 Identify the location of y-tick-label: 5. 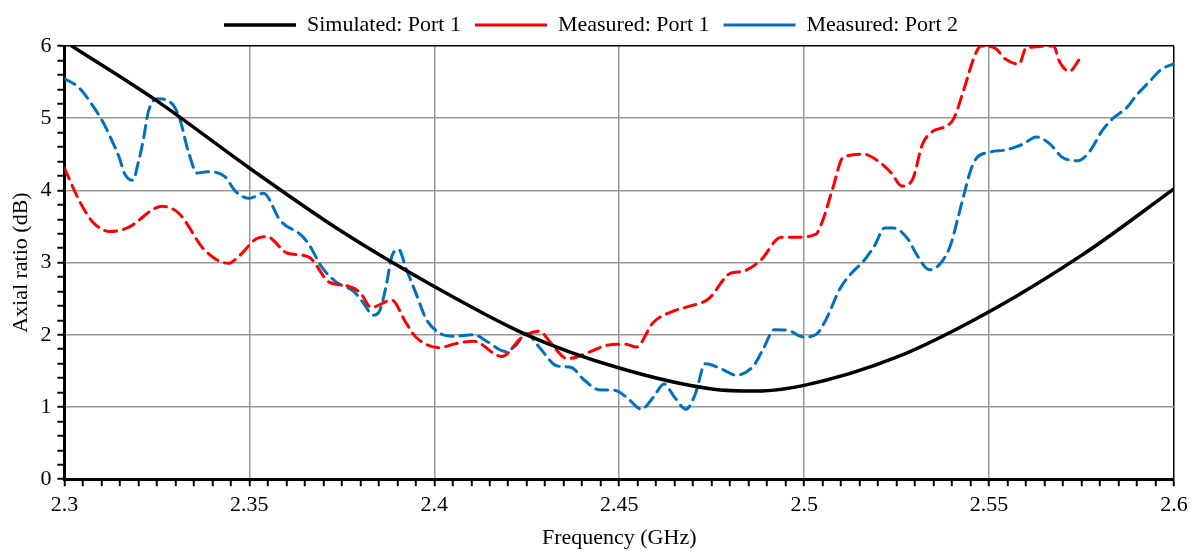
(46, 116).